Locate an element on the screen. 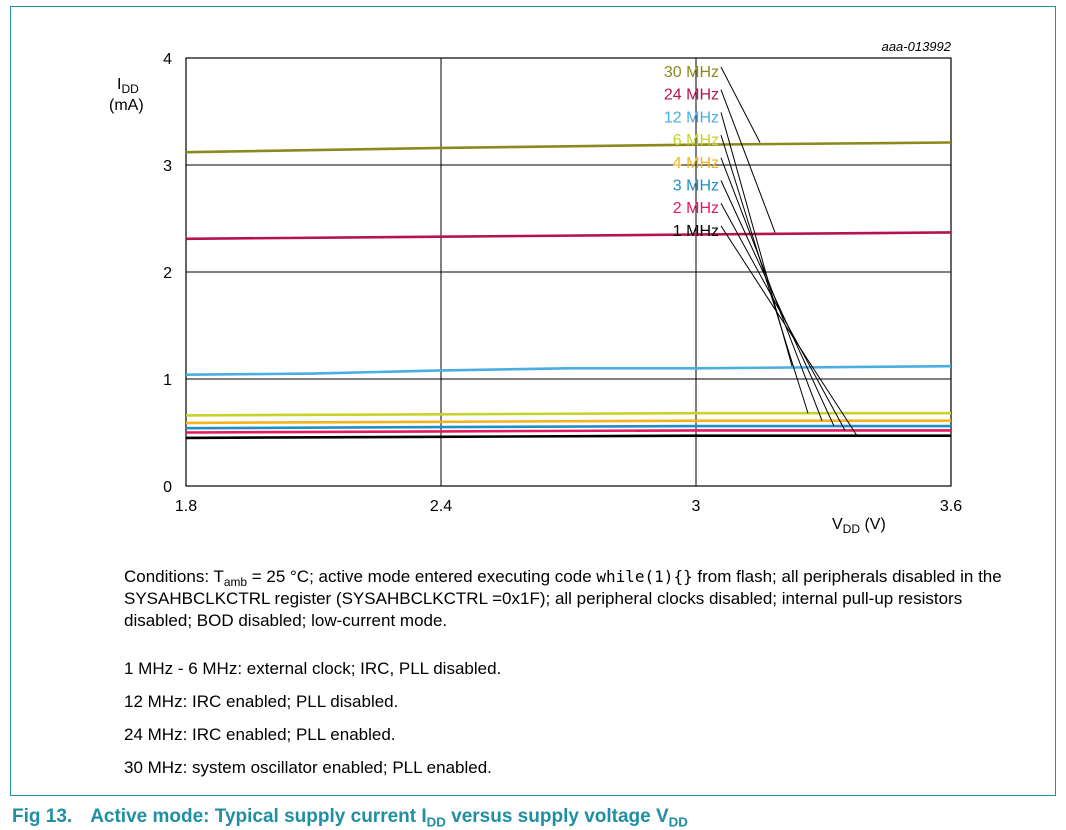 This screenshot has height=830, width=1066. y-axis-unit: (mA) is located at coordinates (126, 105).